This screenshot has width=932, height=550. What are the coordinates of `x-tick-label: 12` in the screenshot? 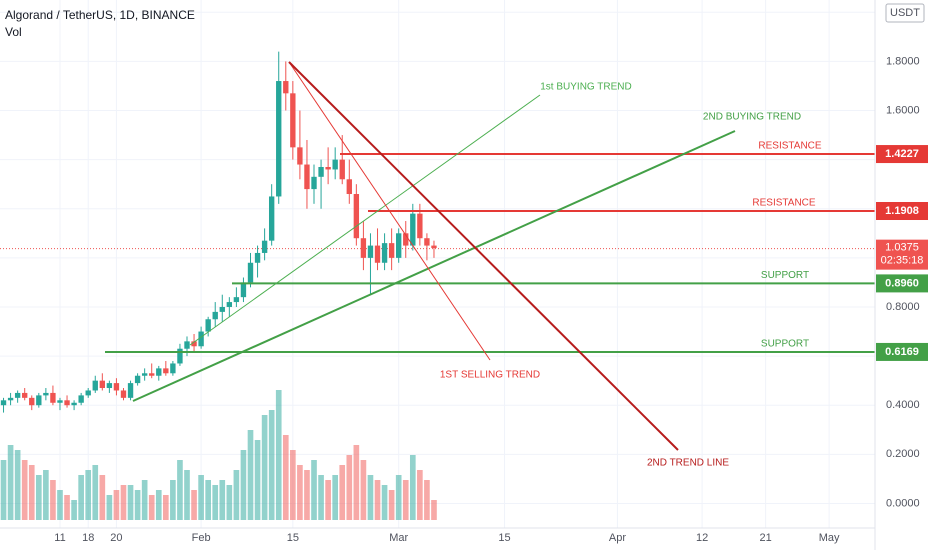 It's located at (702, 538).